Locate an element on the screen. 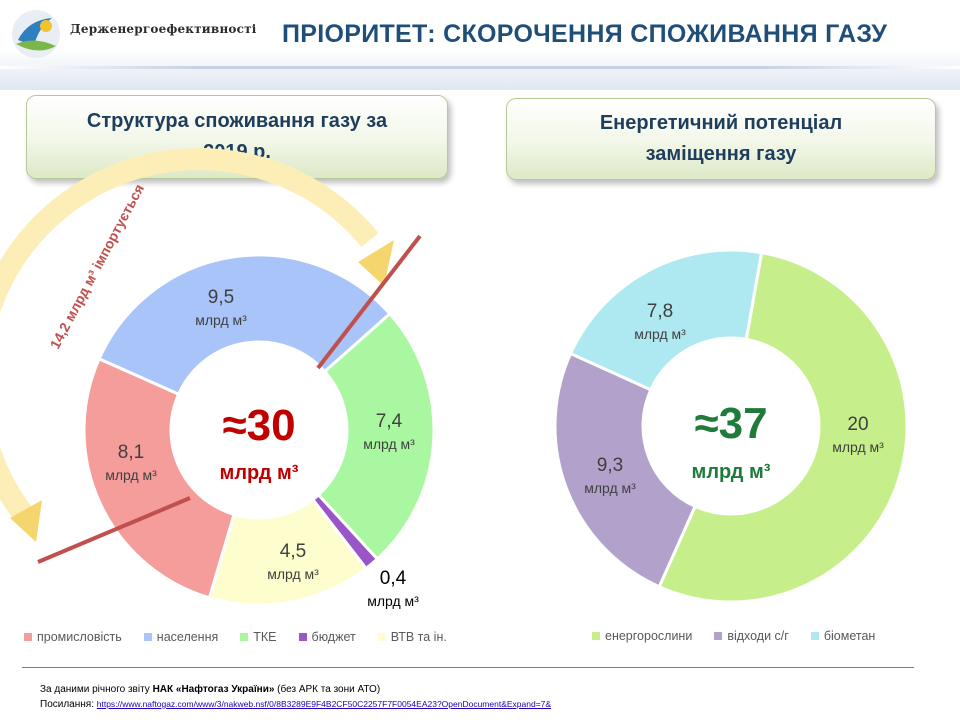  footer-source-suffix: (без АРК та зони АТО) is located at coordinates (327, 689).